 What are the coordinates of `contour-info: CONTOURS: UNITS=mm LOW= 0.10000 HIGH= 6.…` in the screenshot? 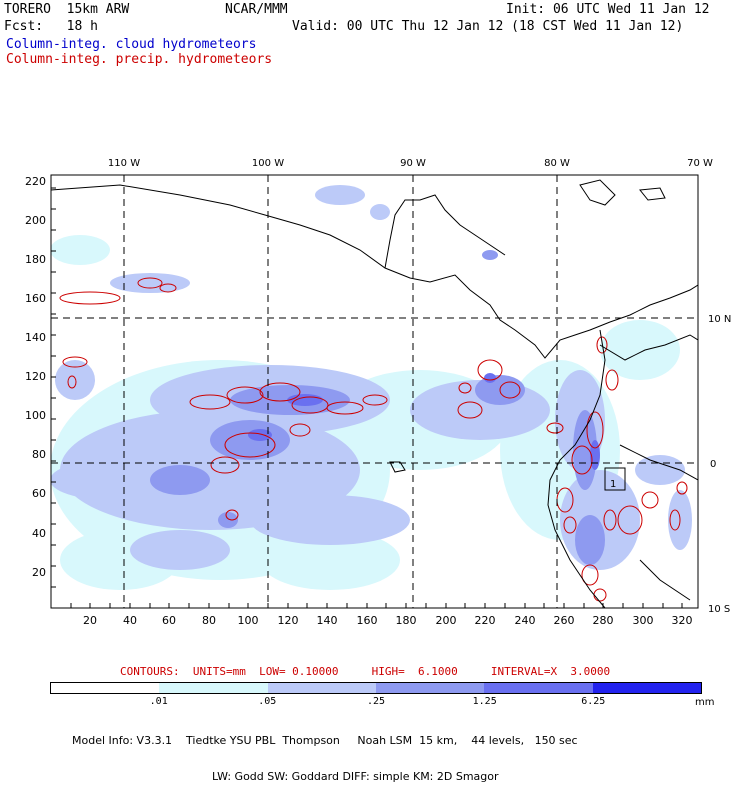 It's located at (365, 671).